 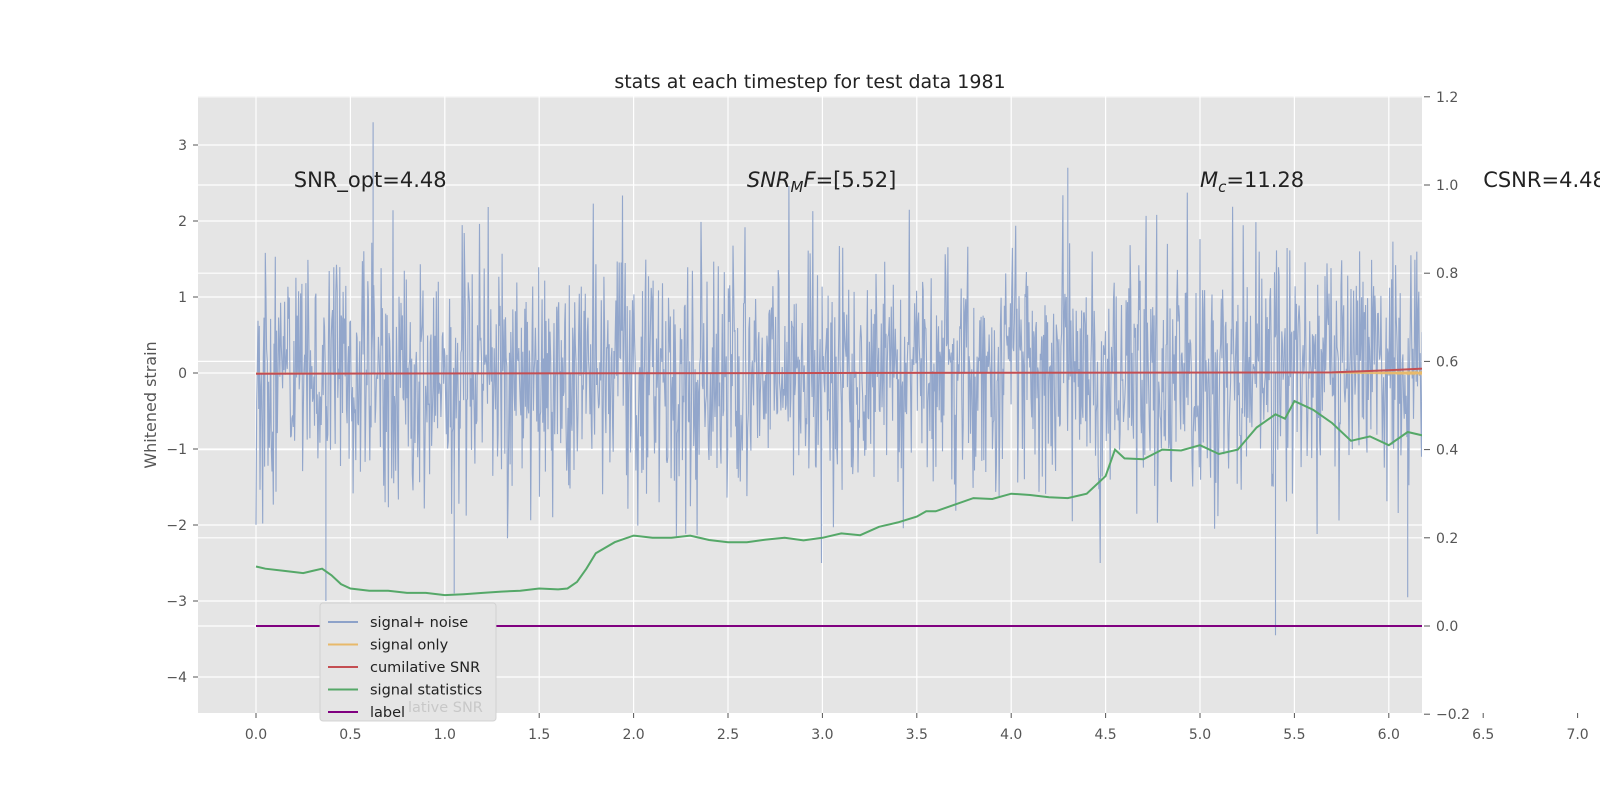 What do you see at coordinates (1389, 735) in the screenshot?
I see `x-tick-label: 6.0` at bounding box center [1389, 735].